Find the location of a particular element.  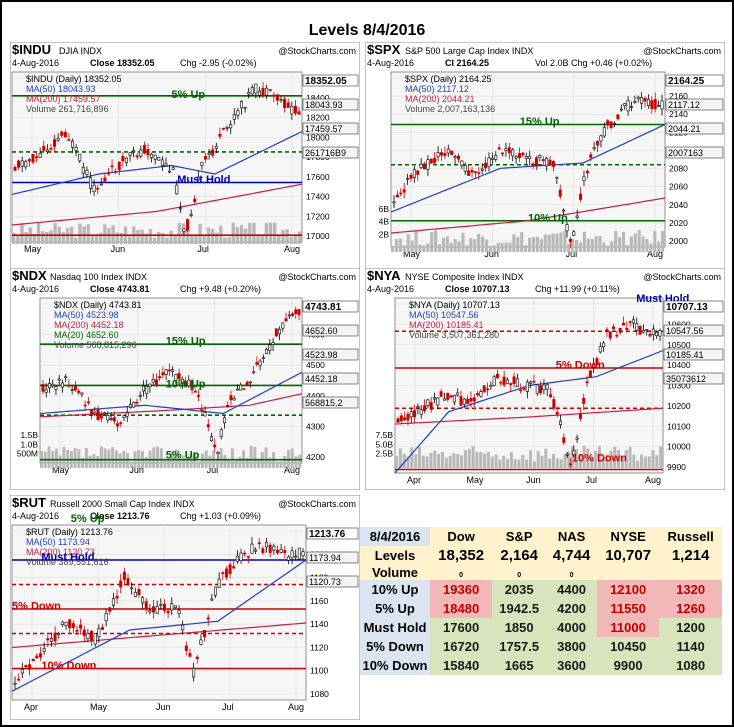

legend-entry: Volume 389,551,616 is located at coordinates (67, 562).